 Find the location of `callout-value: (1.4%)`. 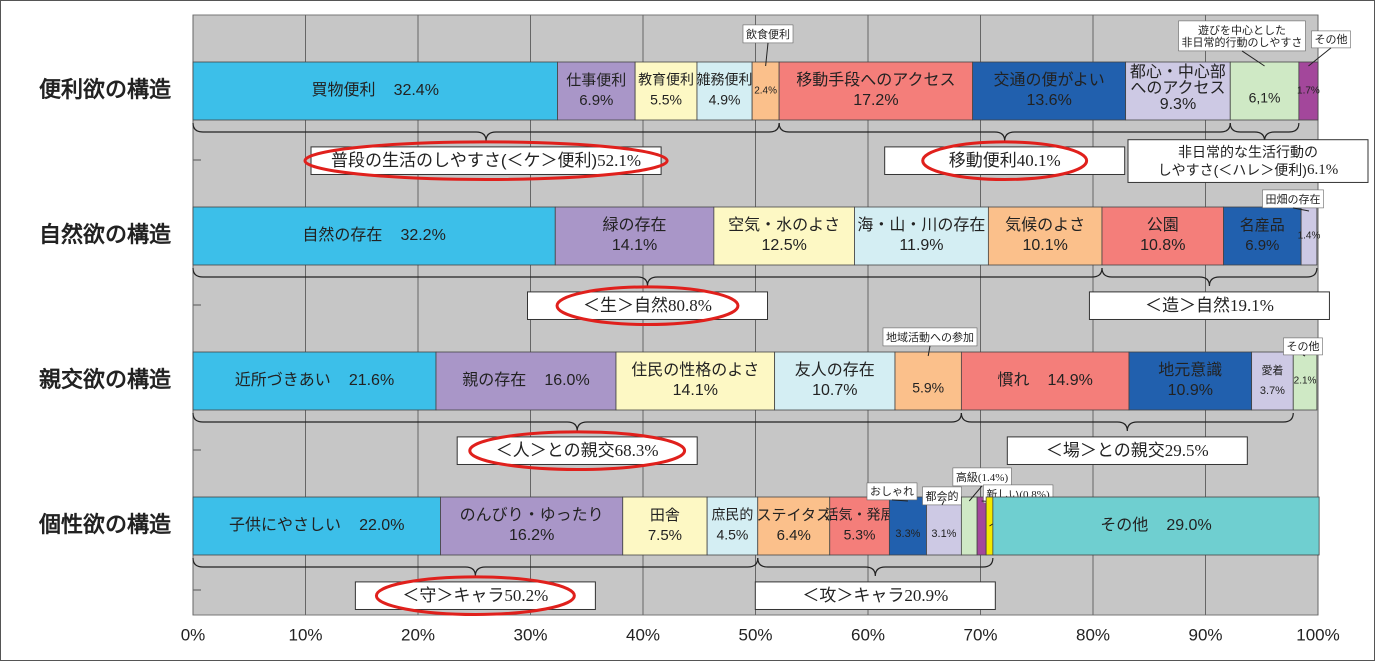

callout-value: (1.4%) is located at coordinates (993, 478).